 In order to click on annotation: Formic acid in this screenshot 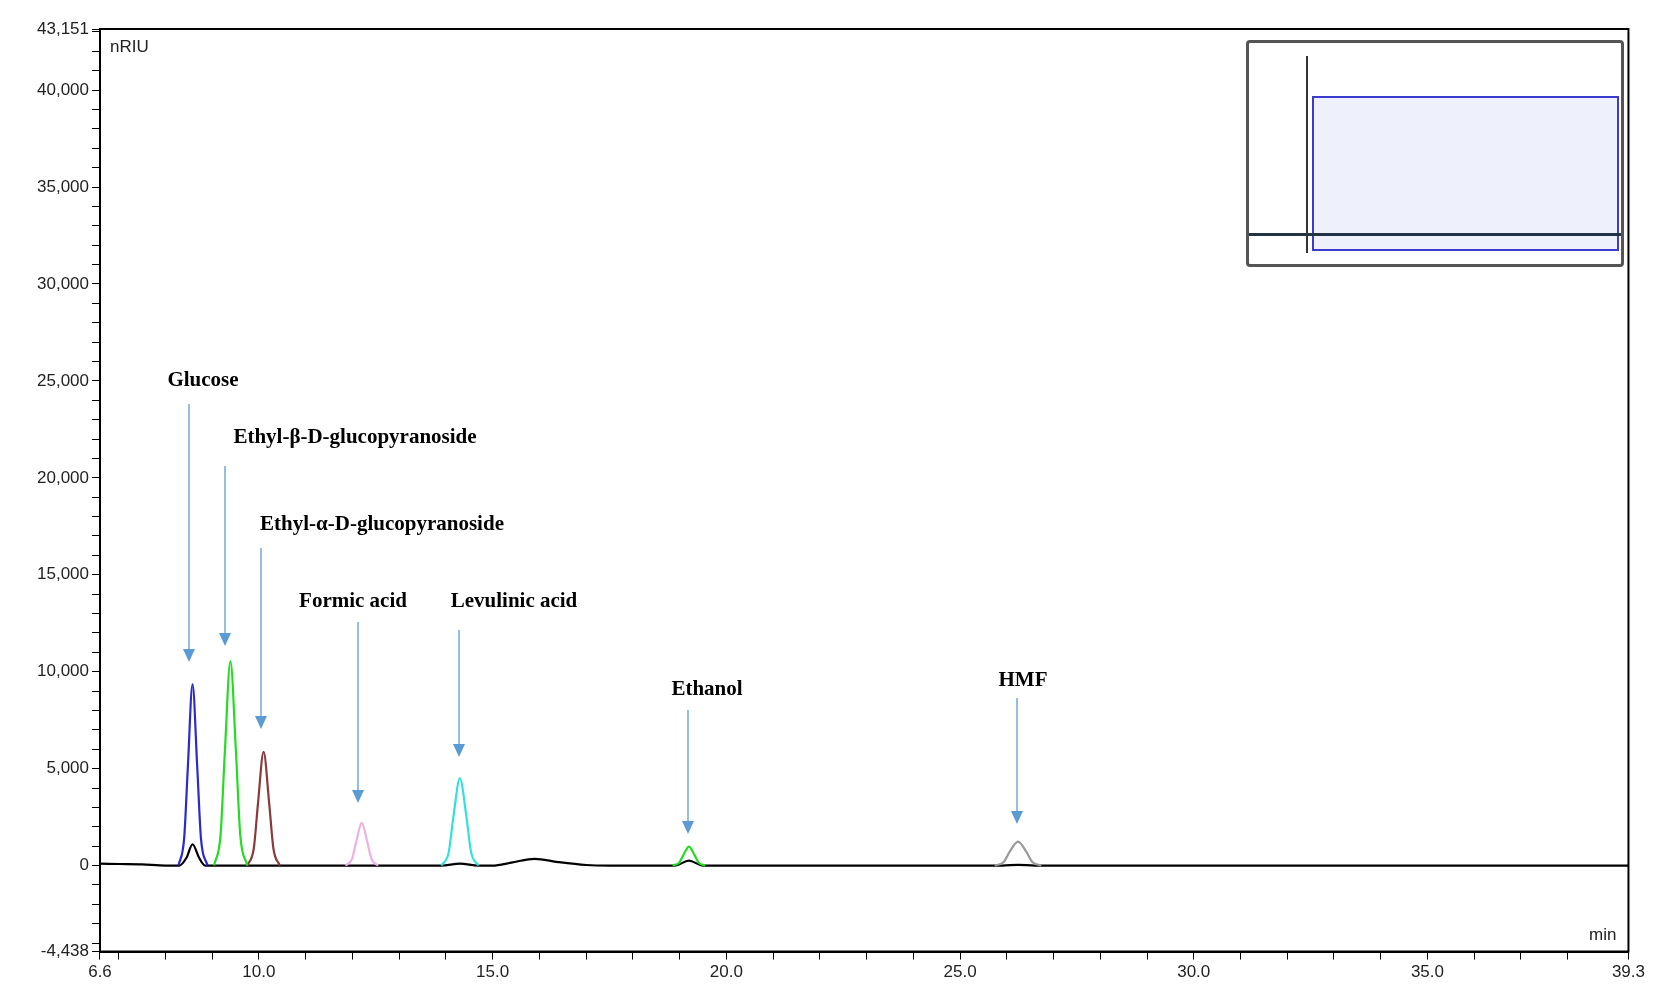, I will do `click(353, 600)`.